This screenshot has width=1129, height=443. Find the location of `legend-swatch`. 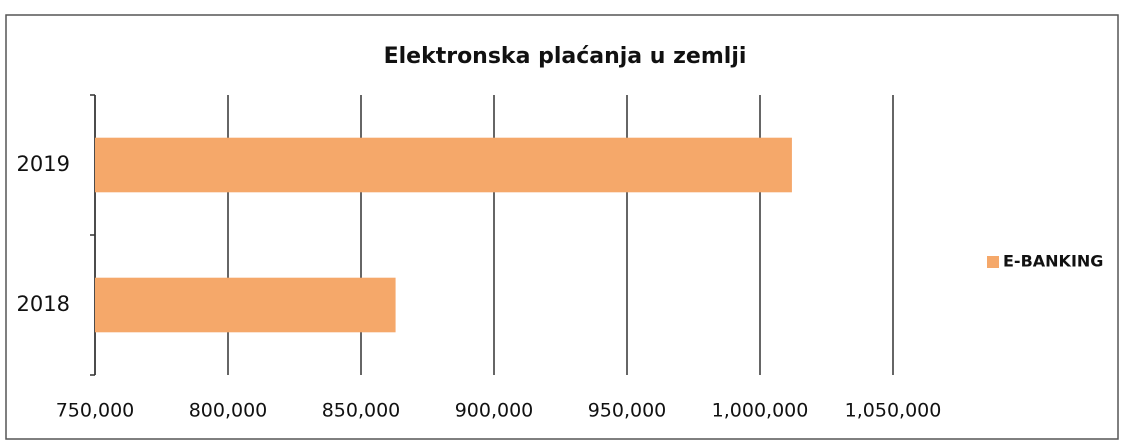

legend-swatch is located at coordinates (993, 262).